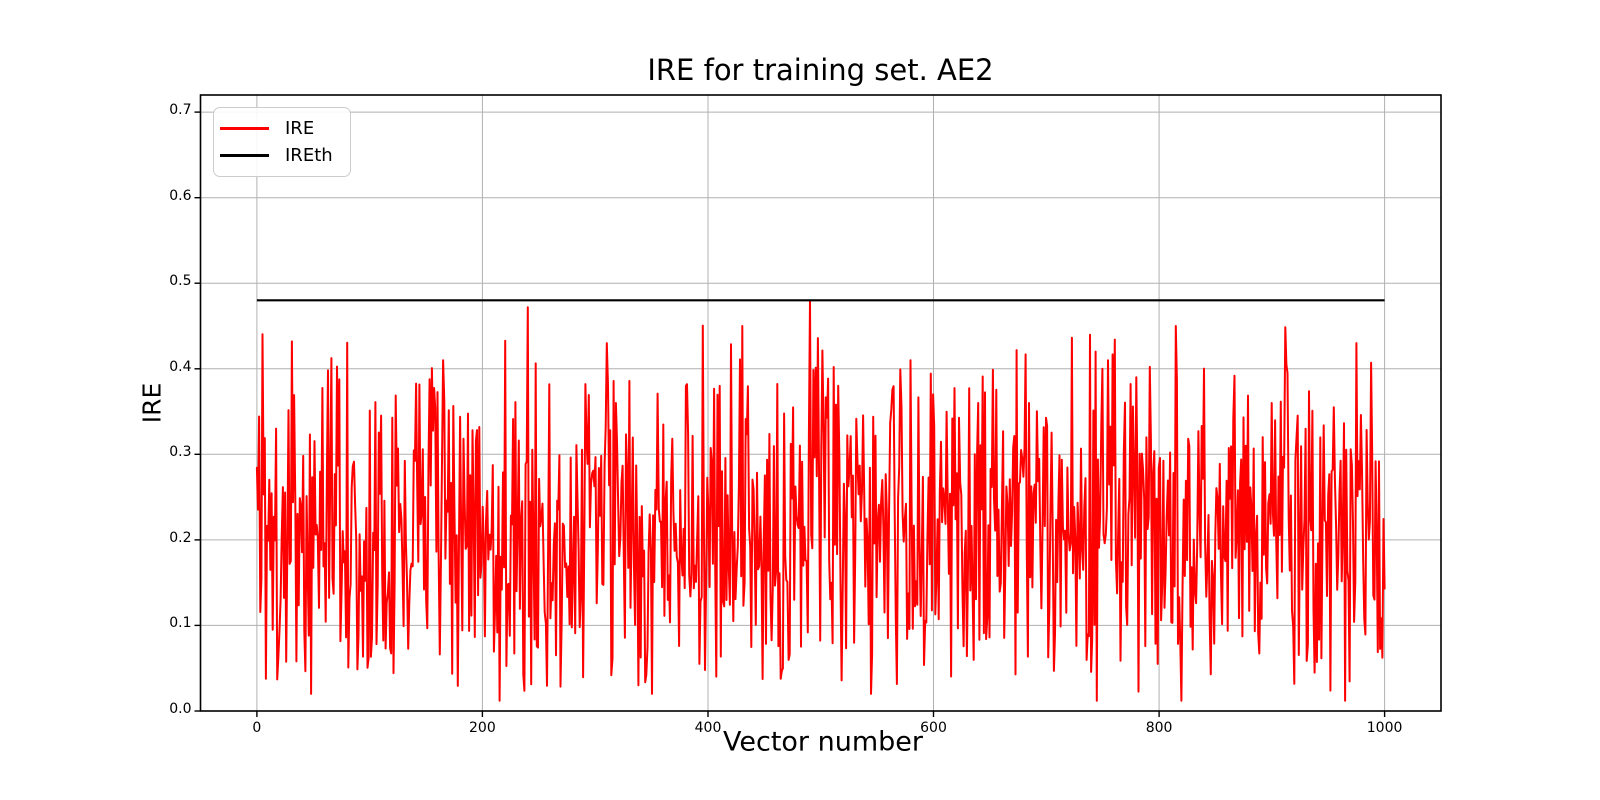 Image resolution: width=1600 pixels, height=800 pixels. Describe the element at coordinates (300, 128) in the screenshot. I see `legend-label-ire: IRE` at that location.